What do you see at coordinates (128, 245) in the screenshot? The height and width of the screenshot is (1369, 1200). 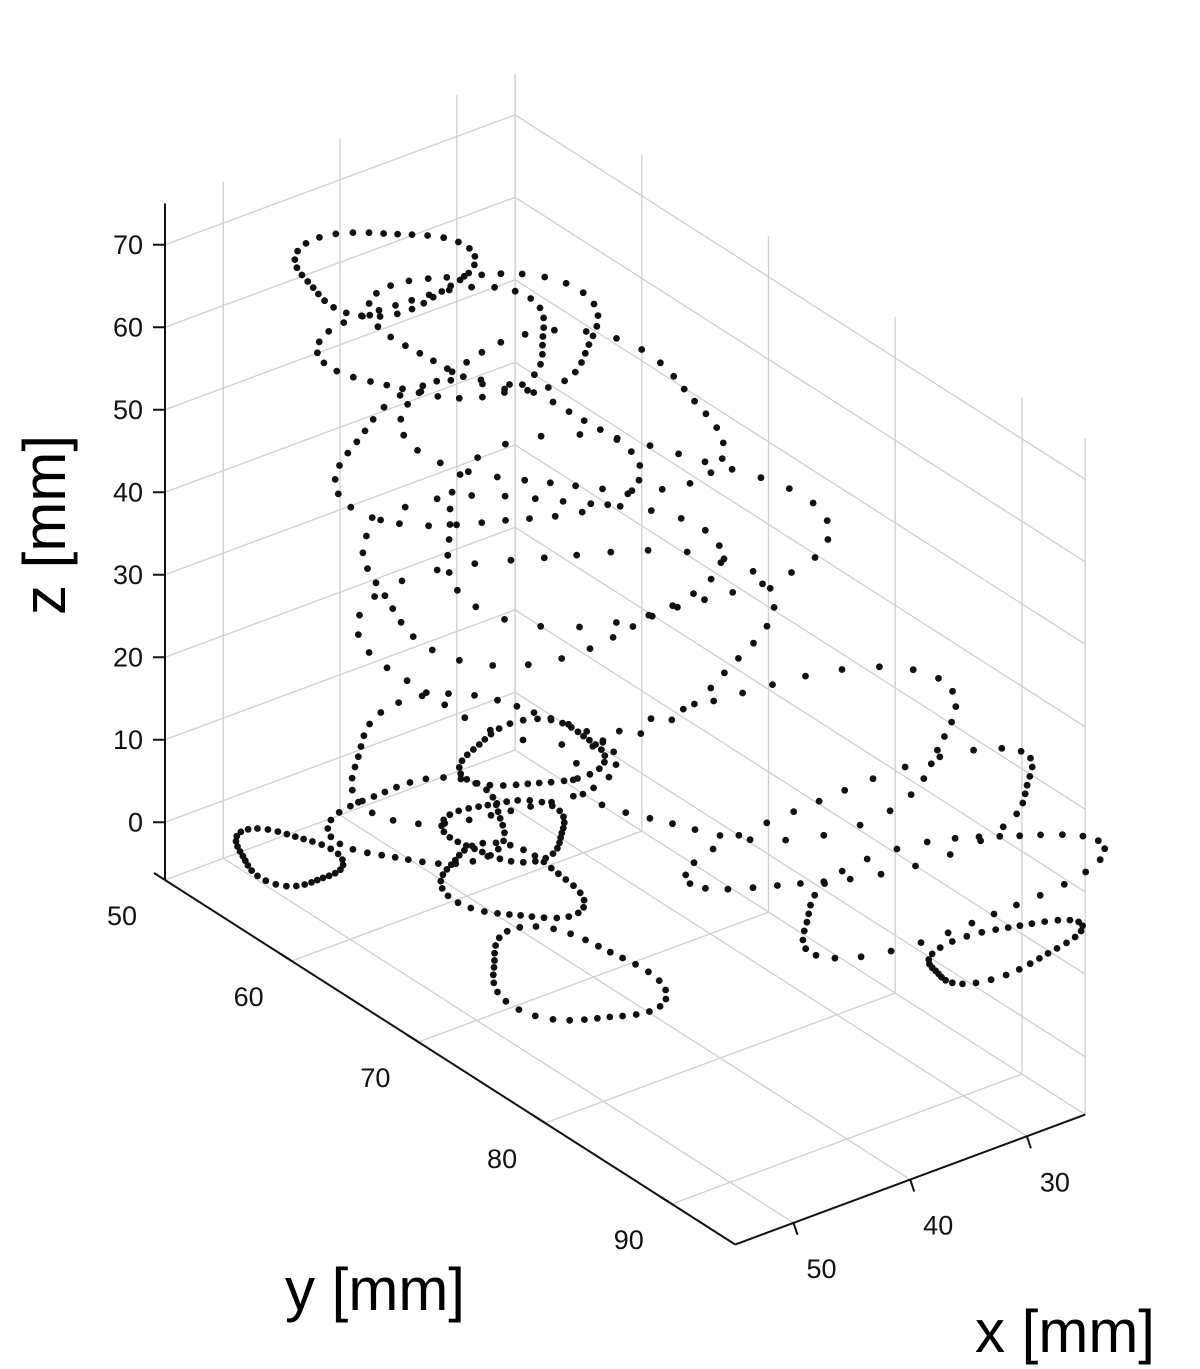 I see `z-tick-label: 70` at bounding box center [128, 245].